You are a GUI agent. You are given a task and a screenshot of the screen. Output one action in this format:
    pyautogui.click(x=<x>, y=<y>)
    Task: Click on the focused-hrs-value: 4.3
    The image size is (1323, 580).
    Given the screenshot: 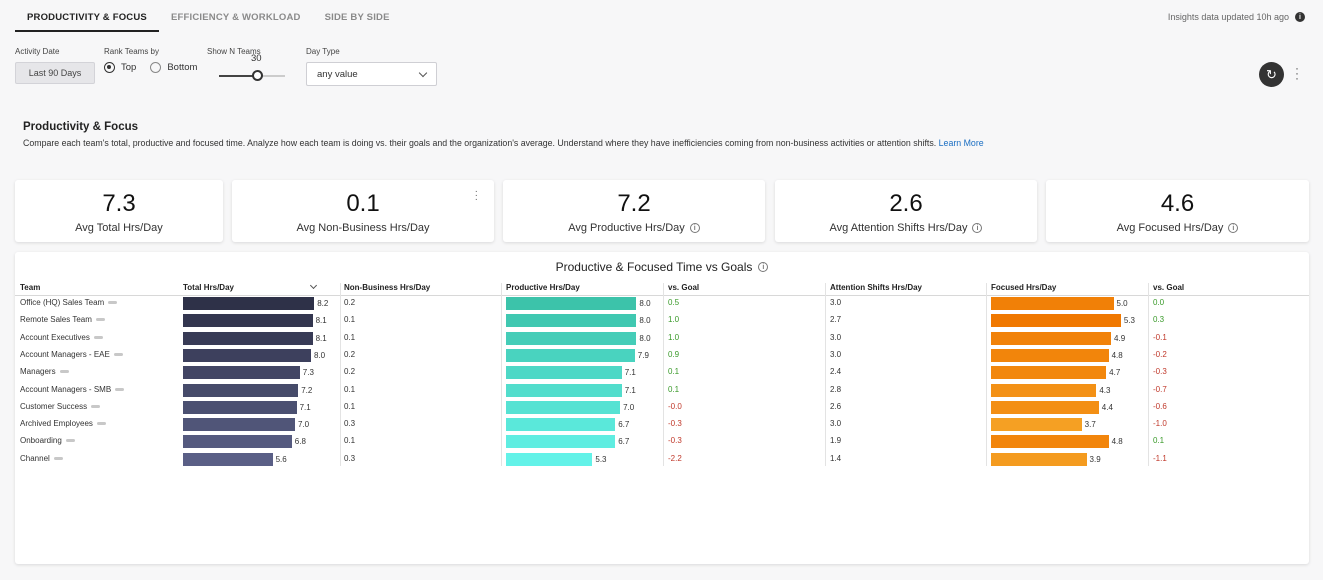 What is the action you would take?
    pyautogui.click(x=1105, y=390)
    